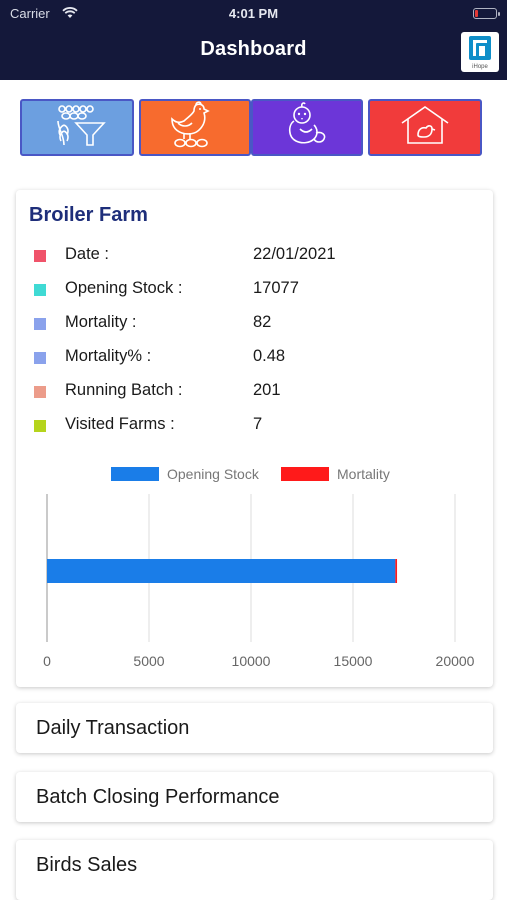 The image size is (507, 900). I want to click on battery-icon, so click(486, 13).